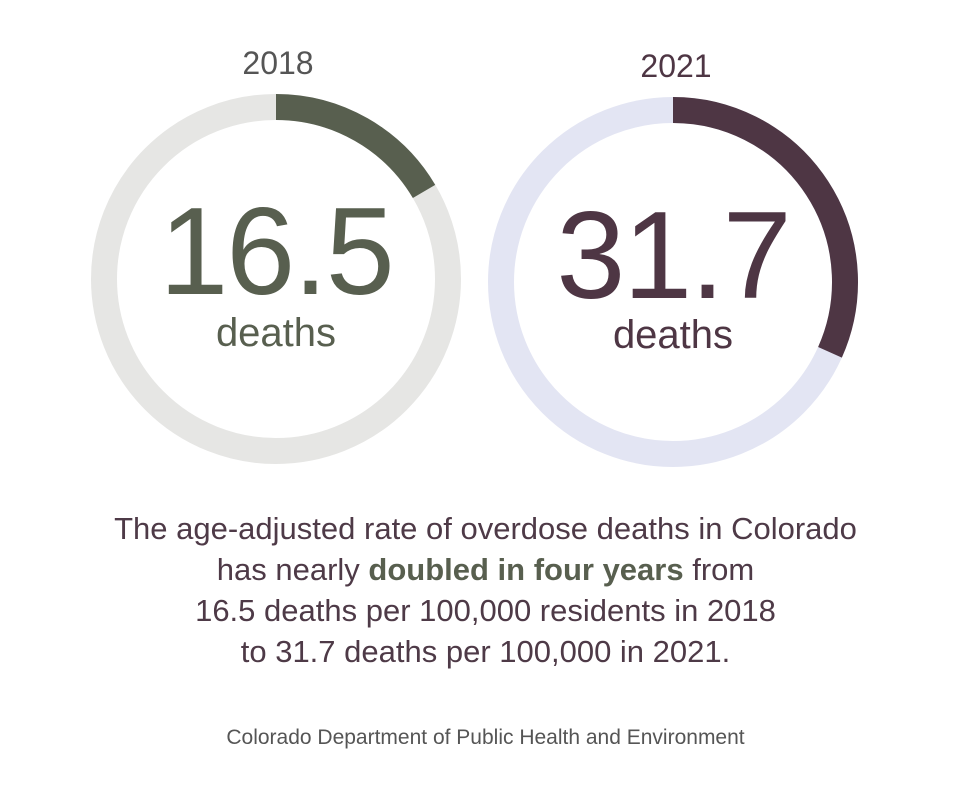  What do you see at coordinates (292, 569) in the screenshot?
I see `description-line-2-start: has nearly` at bounding box center [292, 569].